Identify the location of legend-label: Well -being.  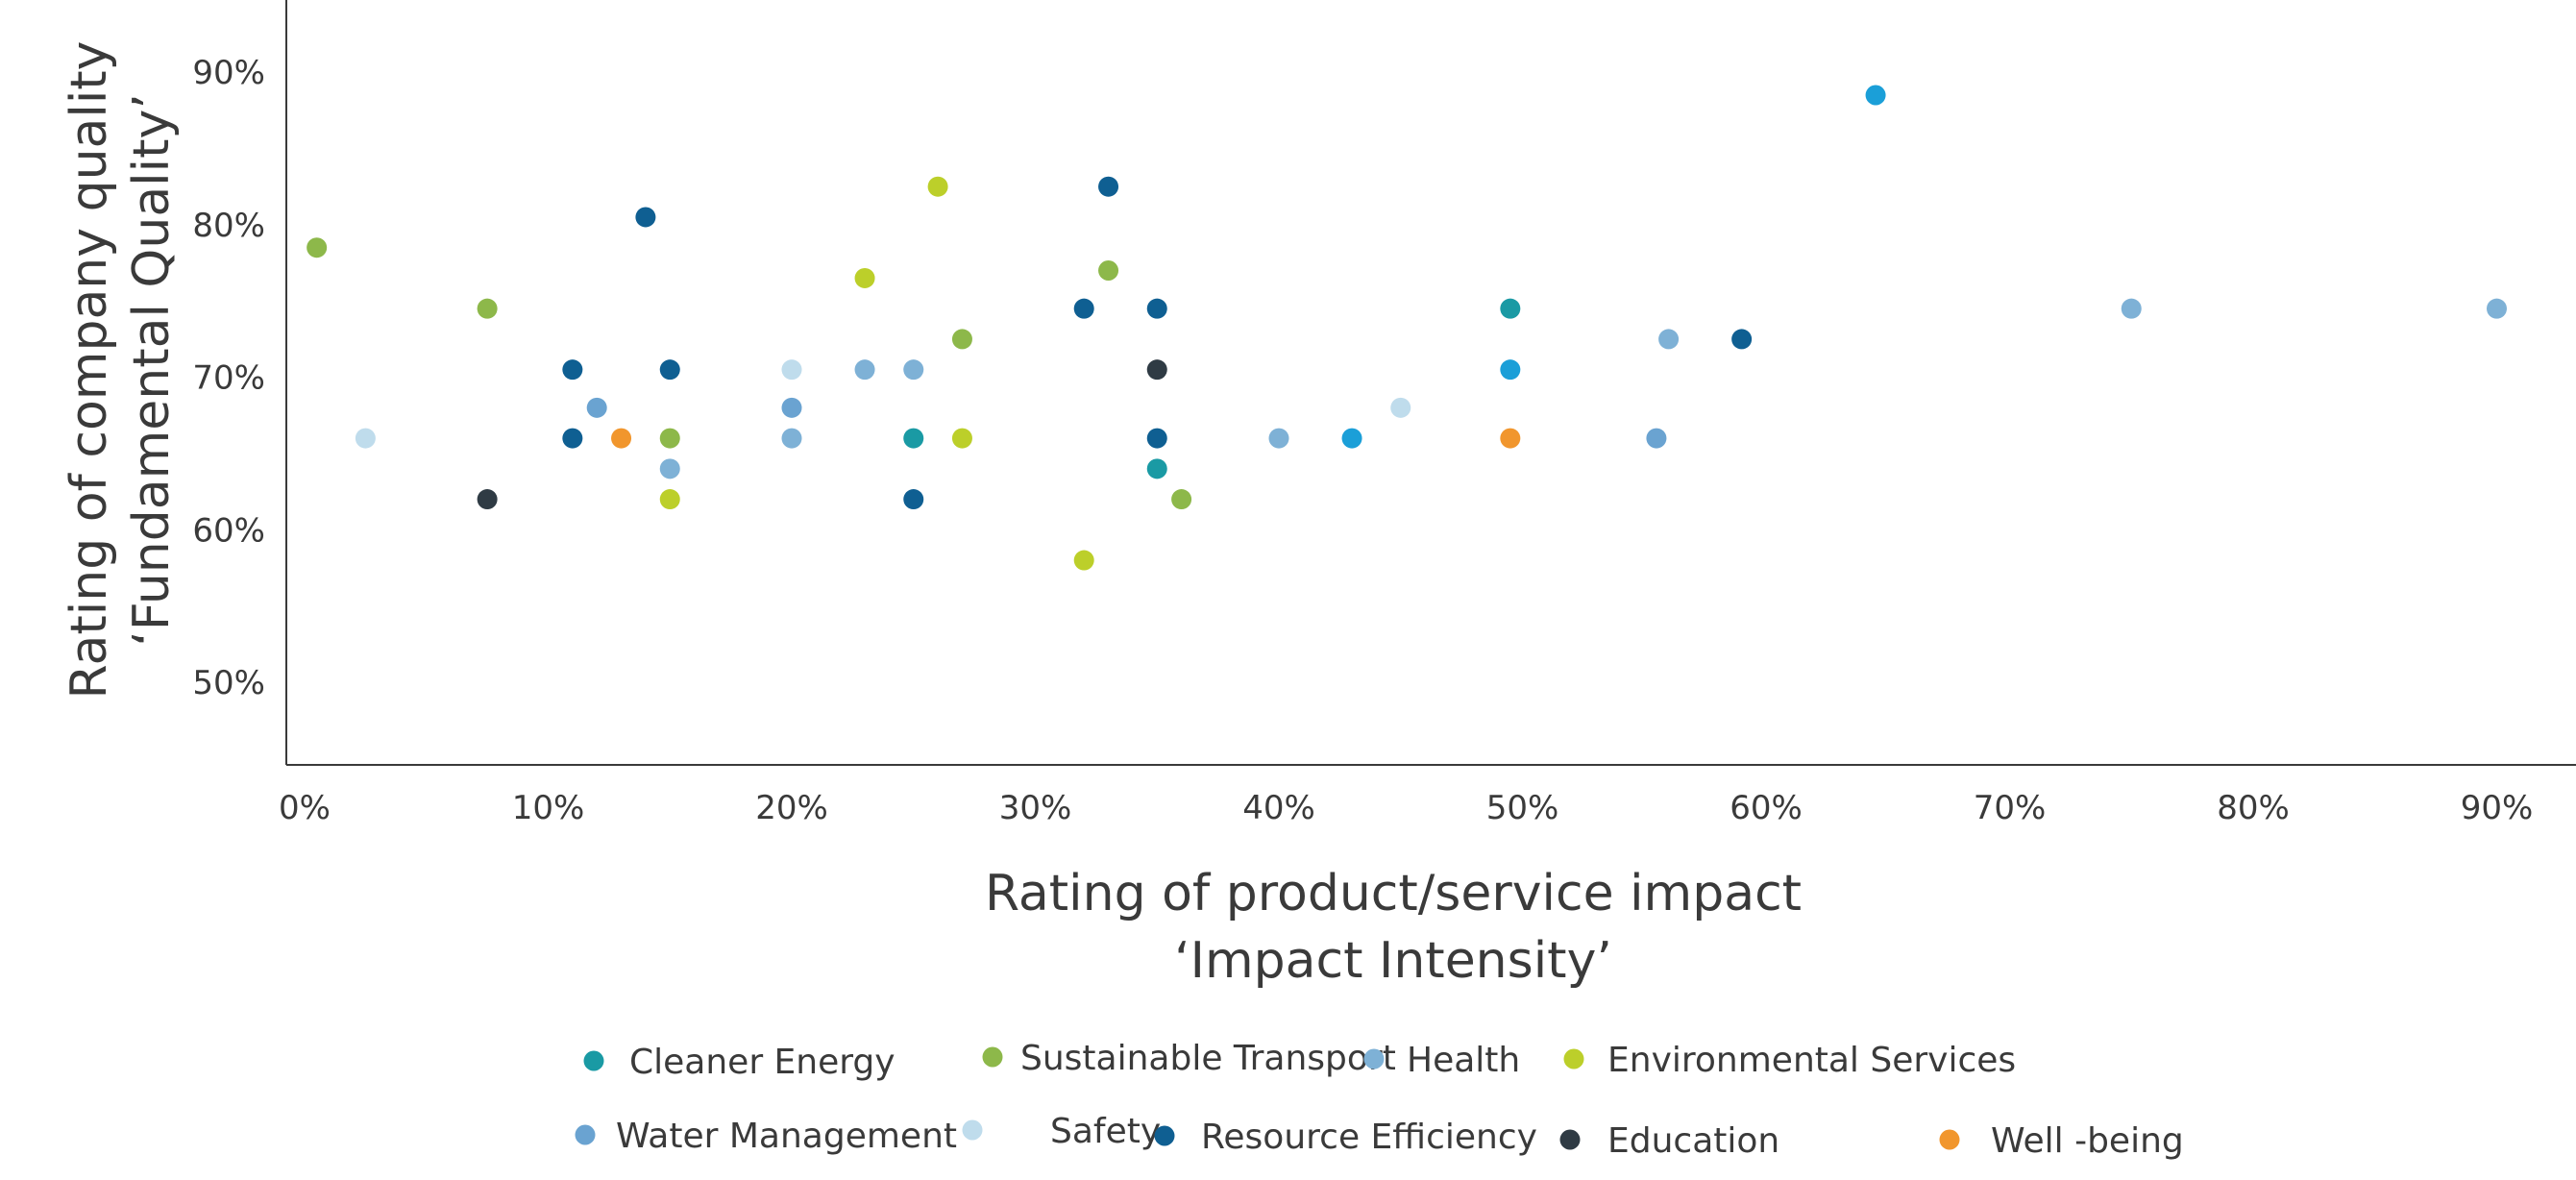
(2087, 1141).